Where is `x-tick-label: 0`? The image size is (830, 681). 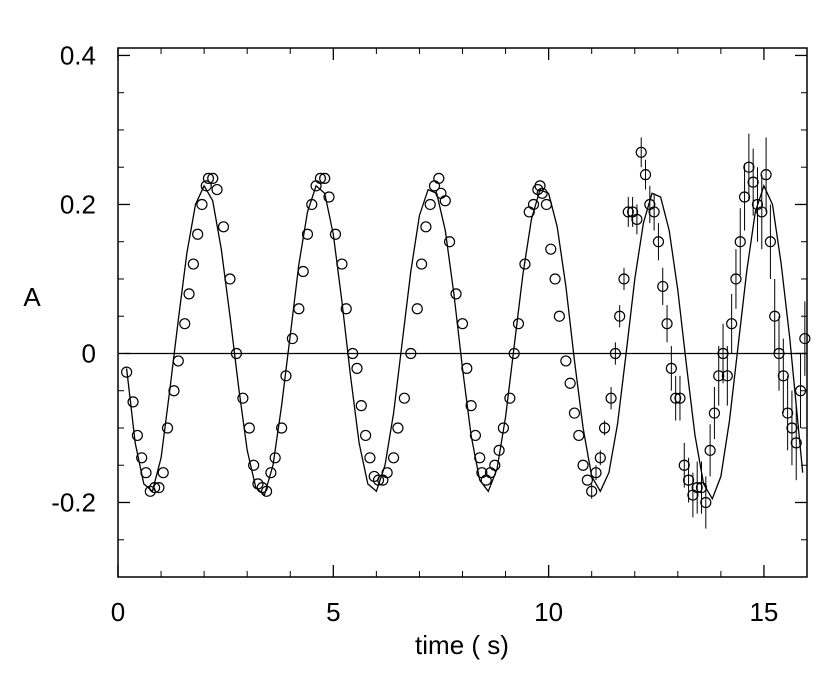 x-tick-label: 0 is located at coordinates (118, 612).